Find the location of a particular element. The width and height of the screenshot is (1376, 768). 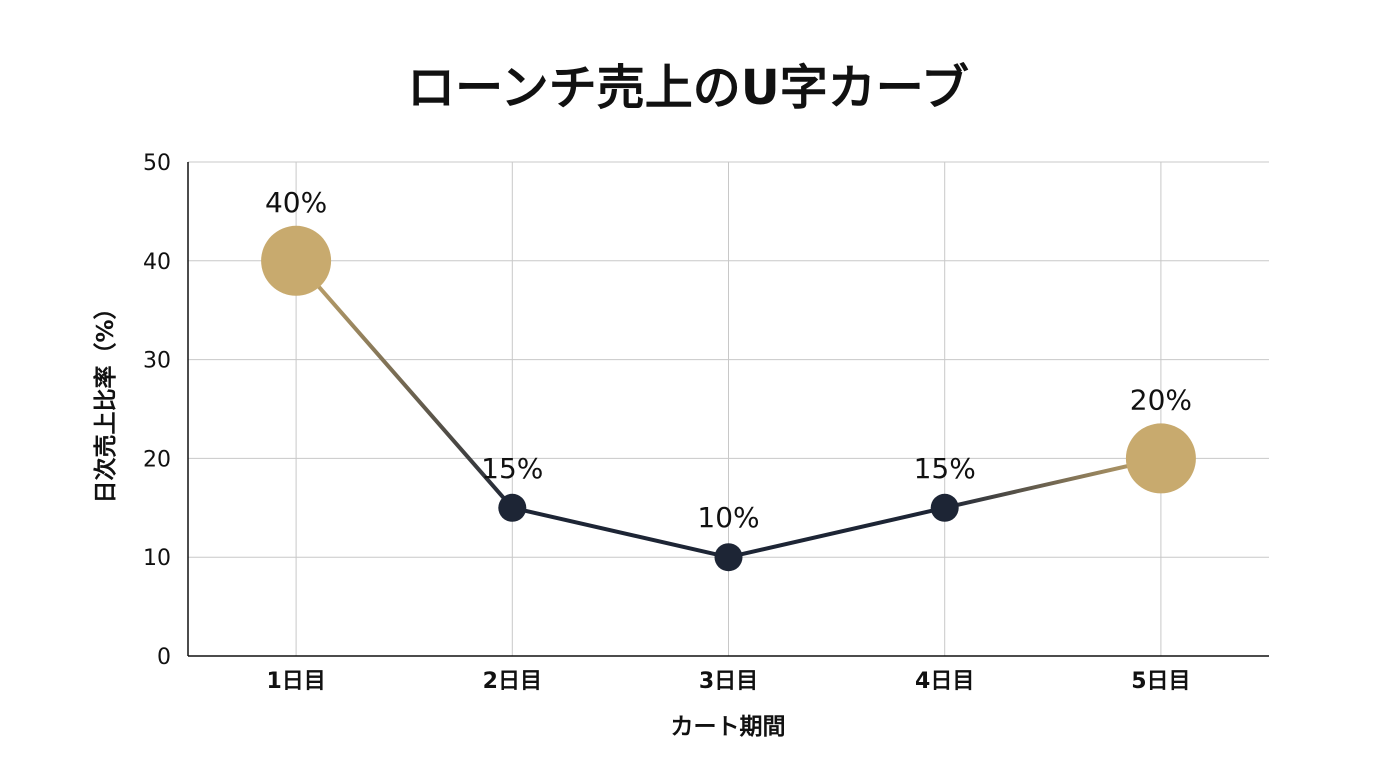

chart-title: ローンチ売上のU字カーブ is located at coordinates (688, 88).